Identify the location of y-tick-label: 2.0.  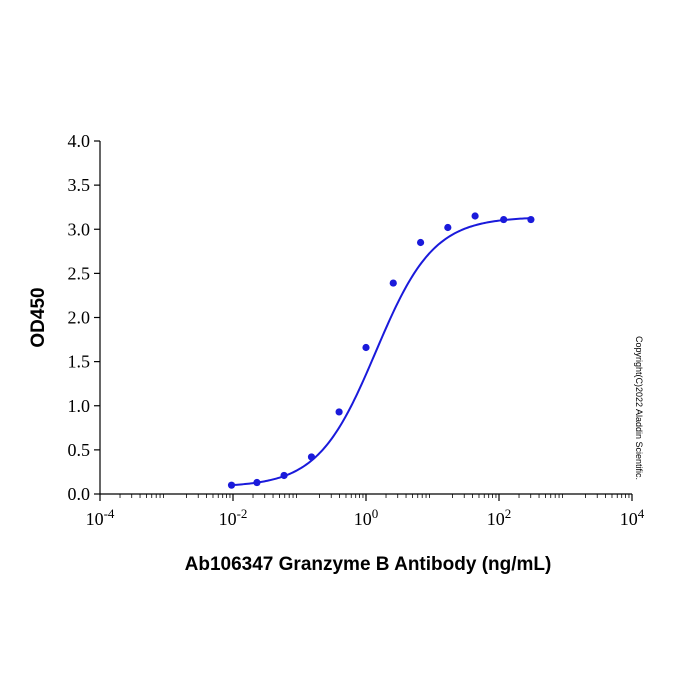
(79, 318).